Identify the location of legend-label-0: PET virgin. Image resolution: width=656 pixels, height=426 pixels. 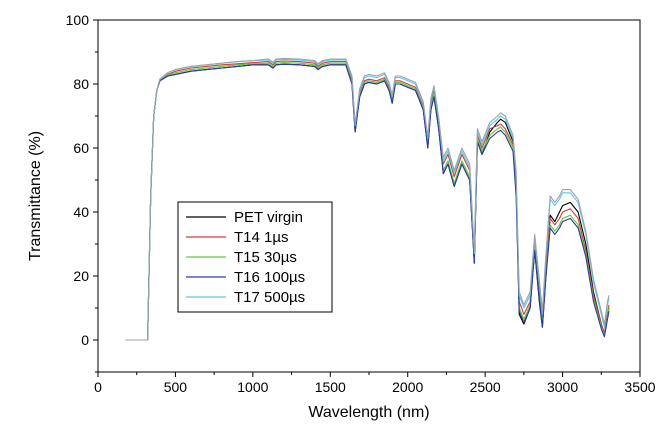
(268, 217).